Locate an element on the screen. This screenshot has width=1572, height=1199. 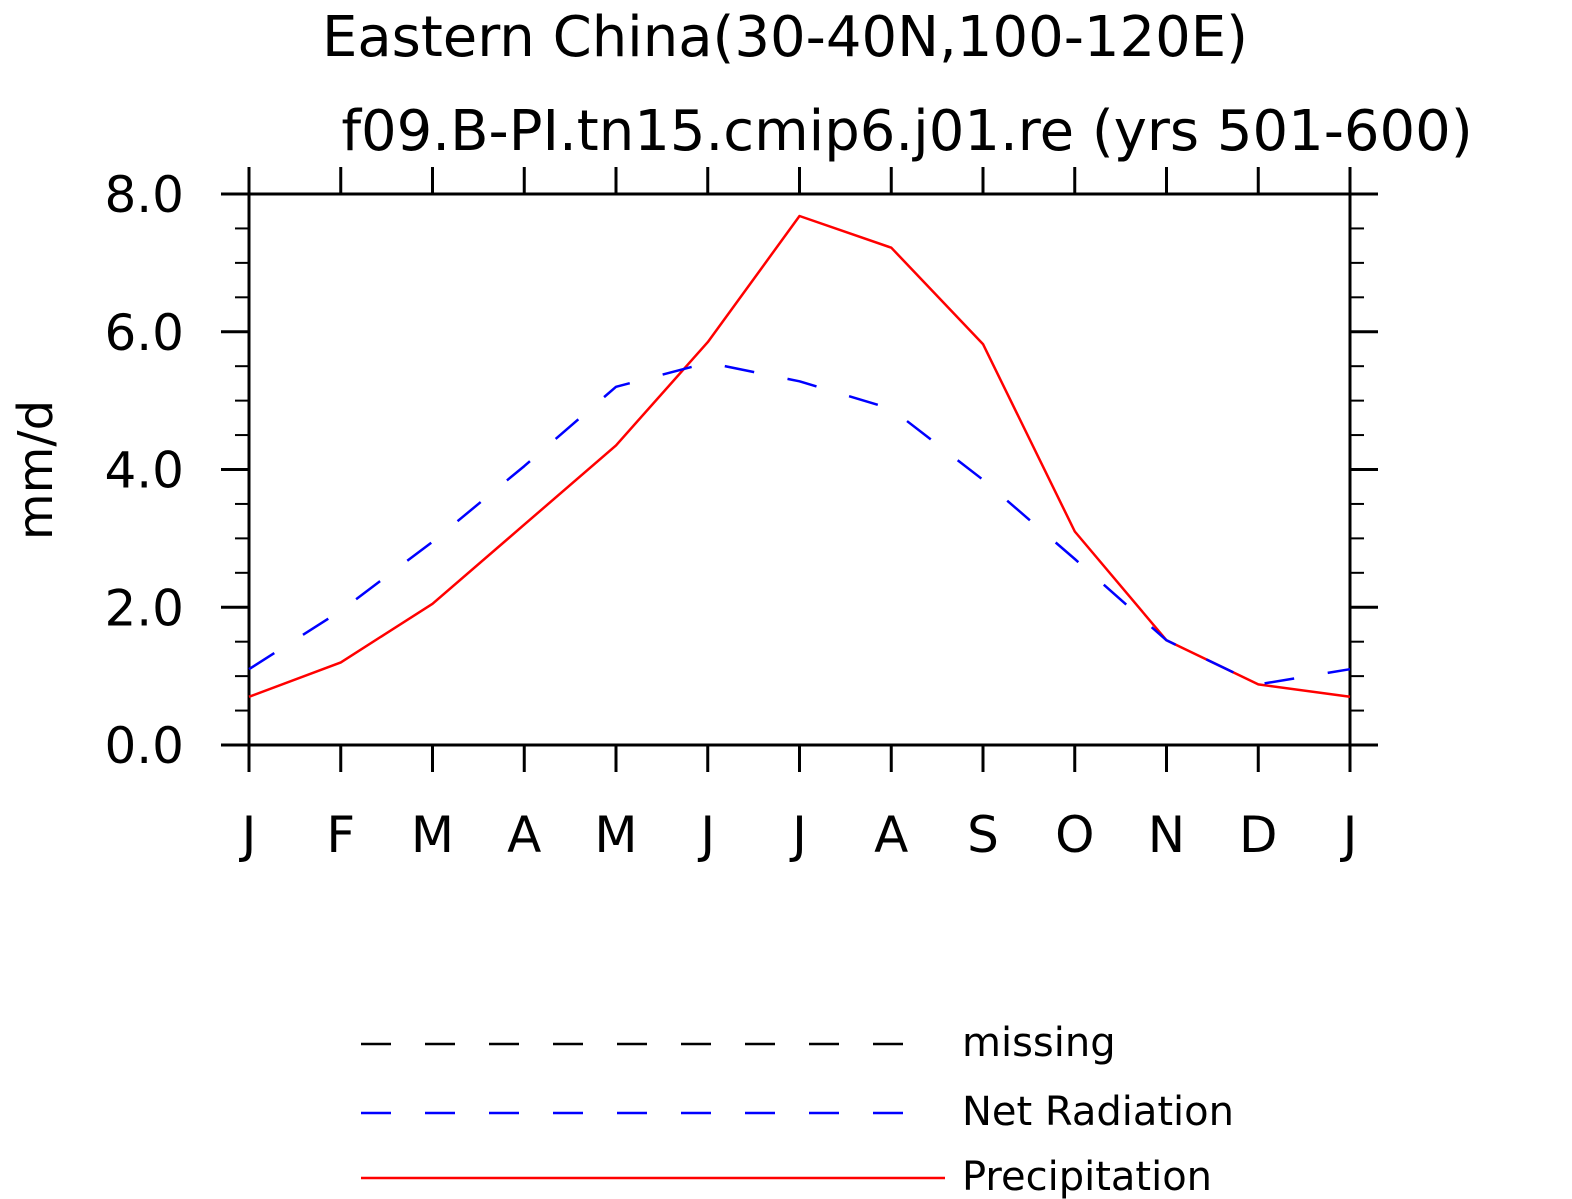
legend-label: missing is located at coordinates (1039, 1043).